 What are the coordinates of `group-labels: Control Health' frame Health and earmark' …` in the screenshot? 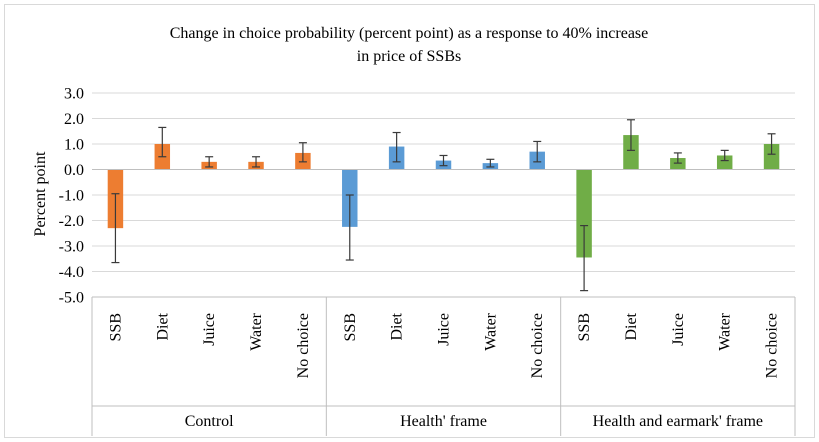 It's located at (474, 421).